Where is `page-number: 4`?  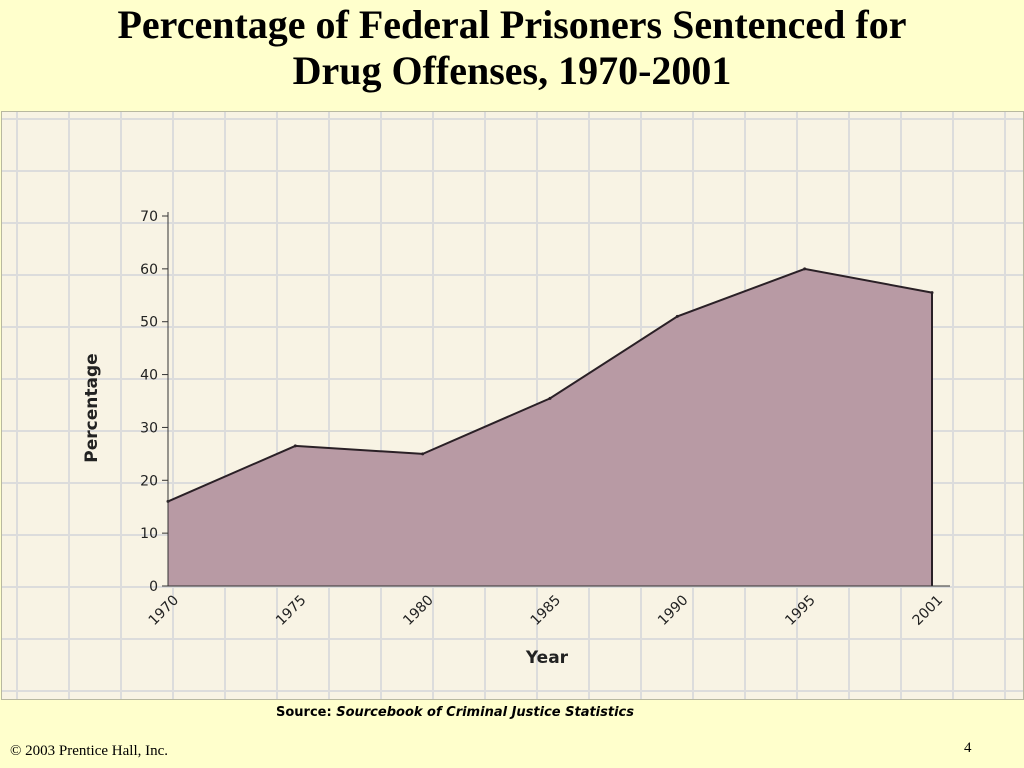
page-number: 4 is located at coordinates (968, 748).